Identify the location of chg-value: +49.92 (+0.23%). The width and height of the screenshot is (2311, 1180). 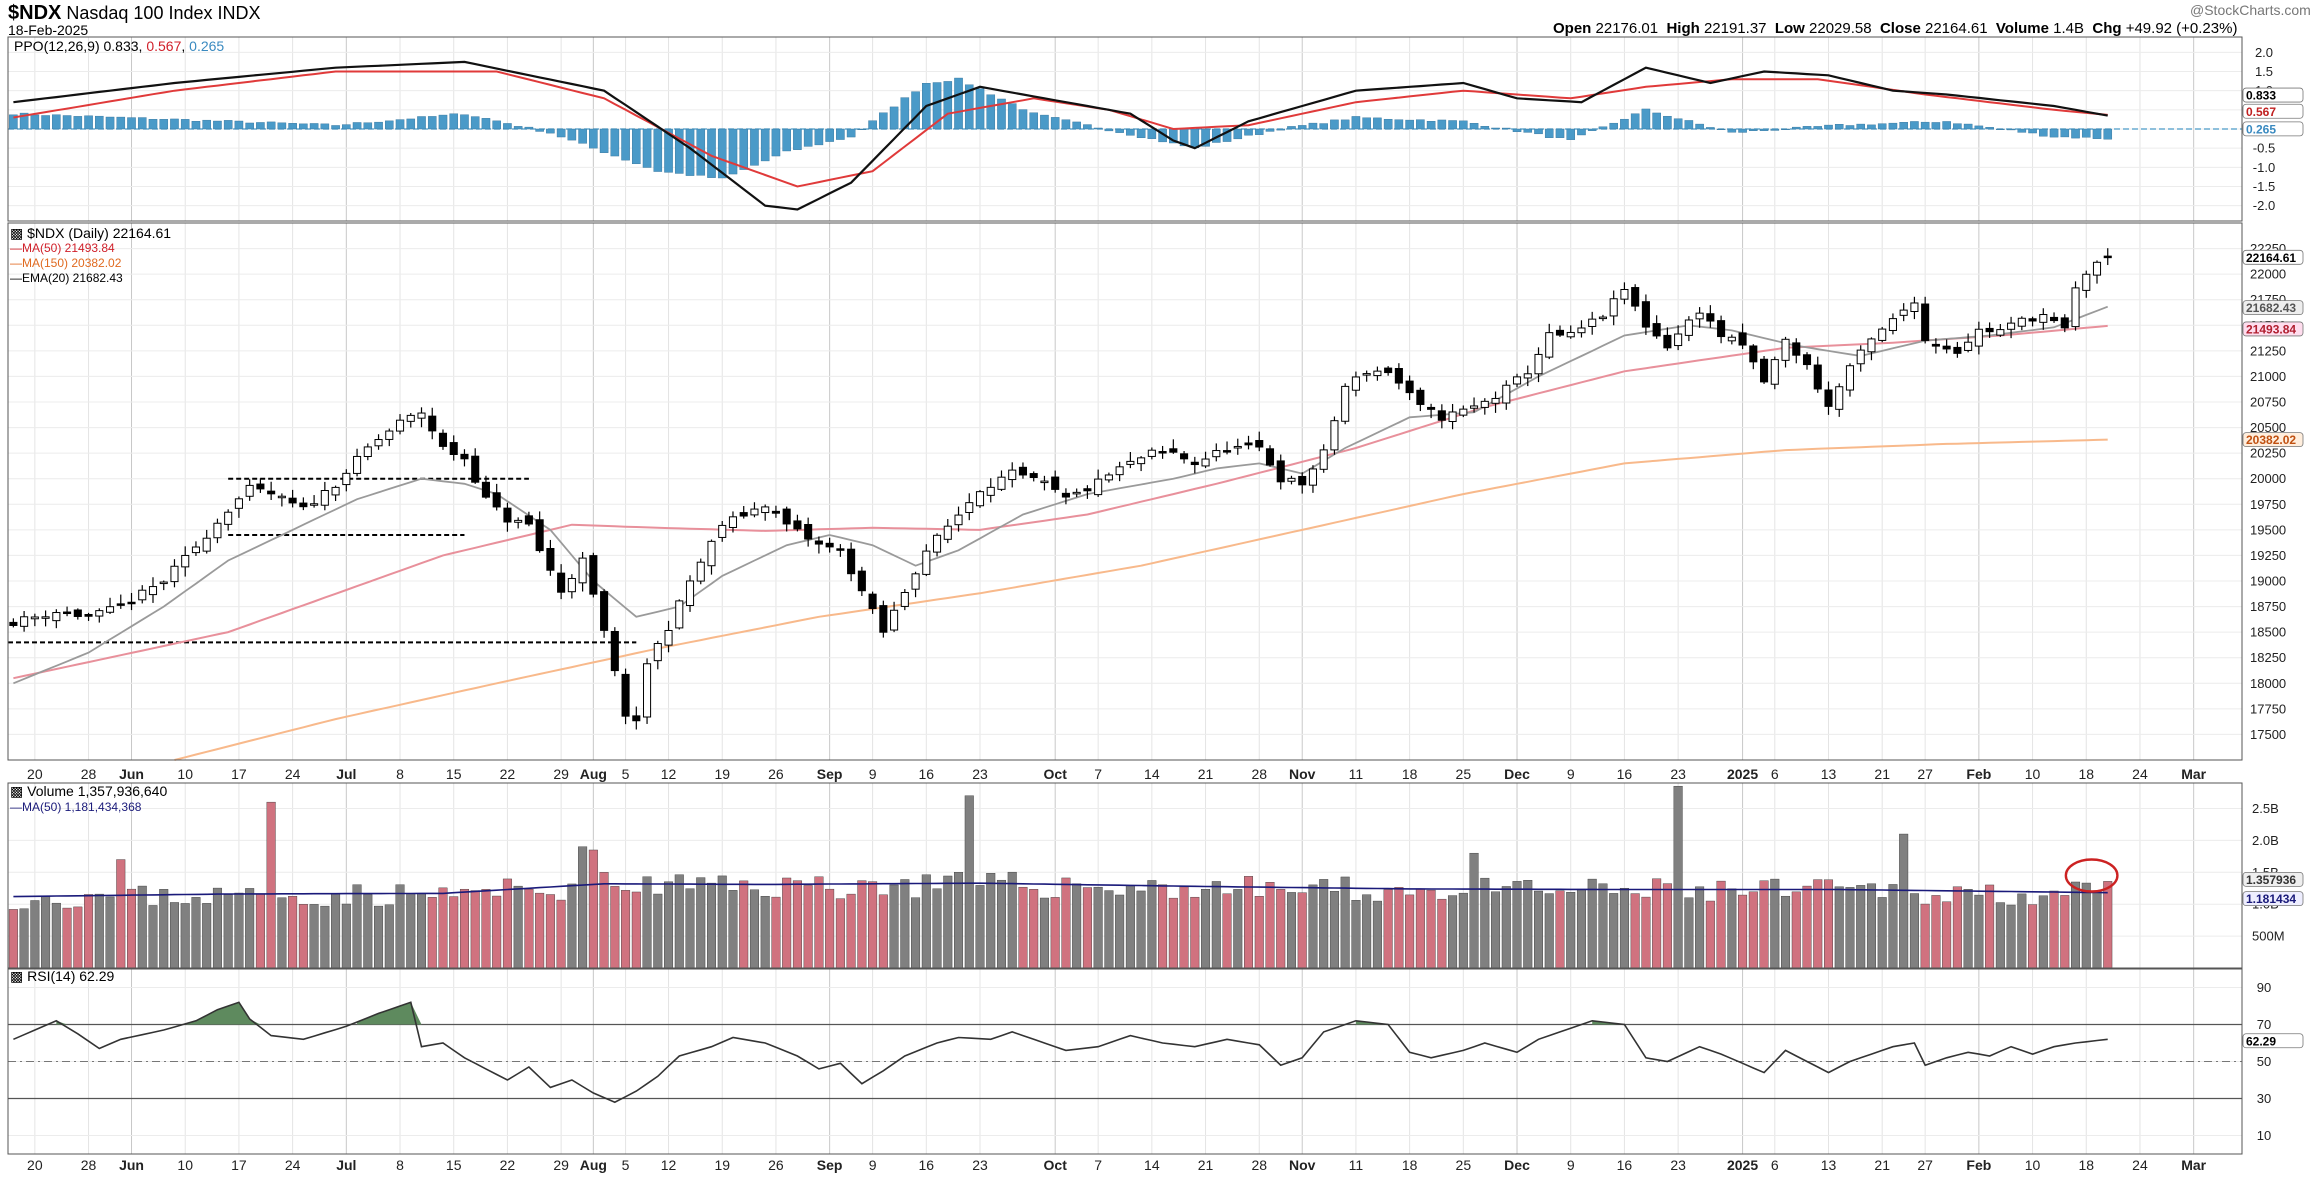
(2181, 28).